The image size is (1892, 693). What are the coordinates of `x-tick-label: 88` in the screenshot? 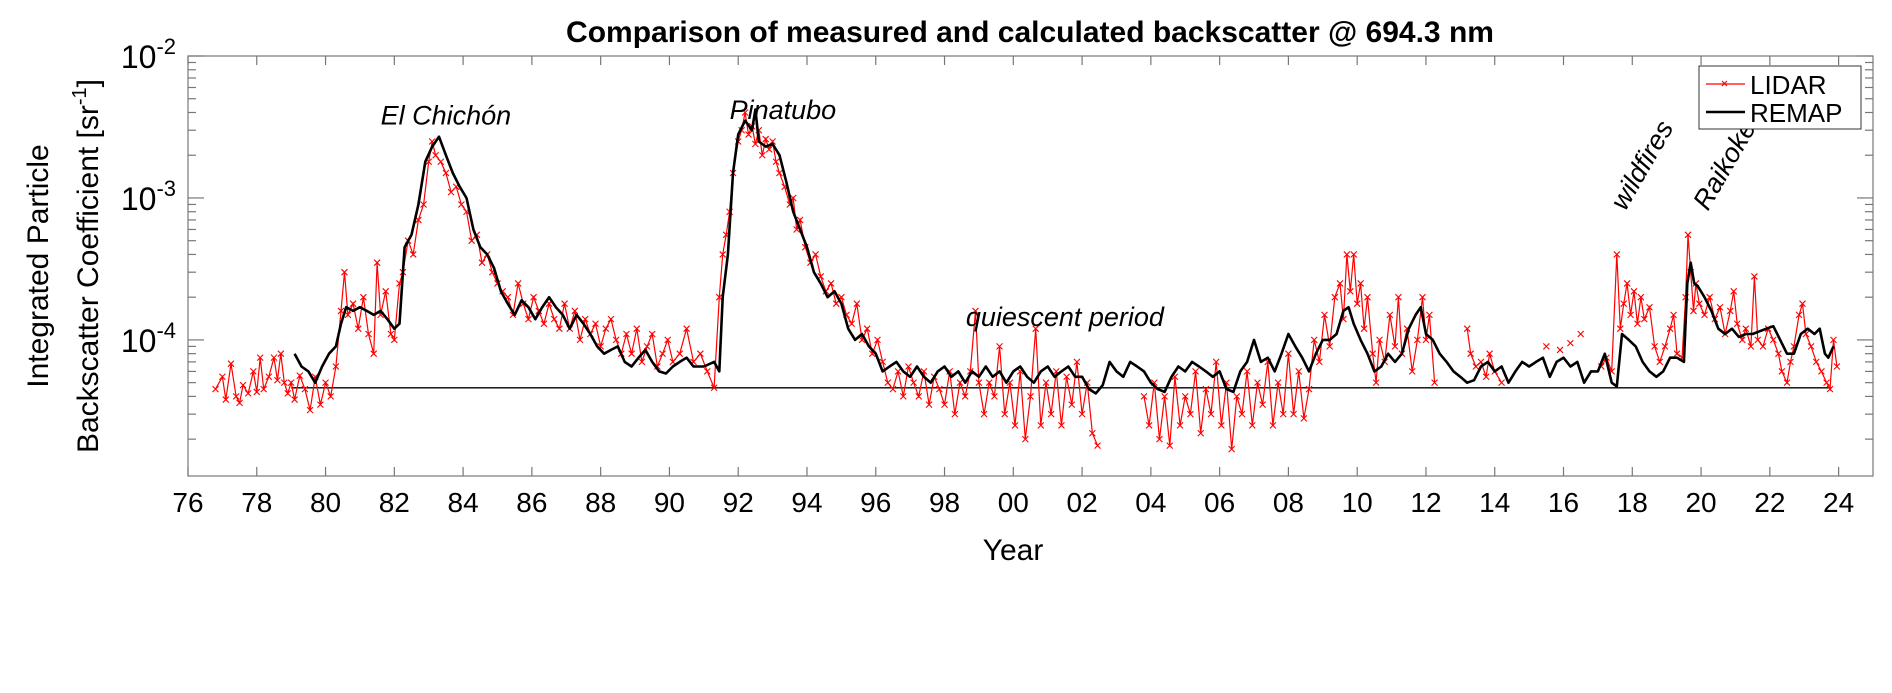 It's located at (600, 502).